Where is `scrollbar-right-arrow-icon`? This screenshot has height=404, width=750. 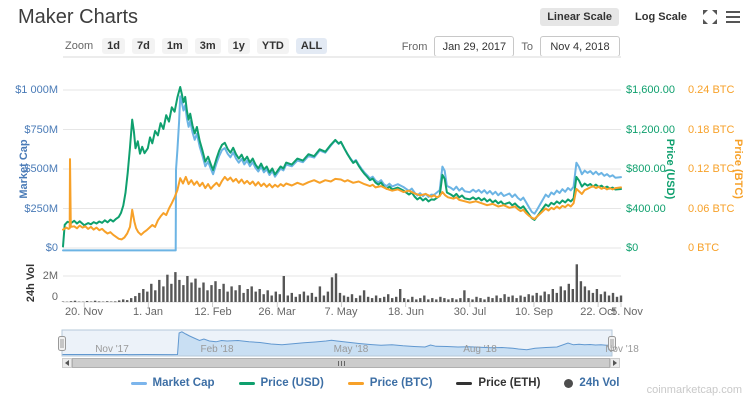 scrollbar-right-arrow-icon is located at coordinates (615, 363).